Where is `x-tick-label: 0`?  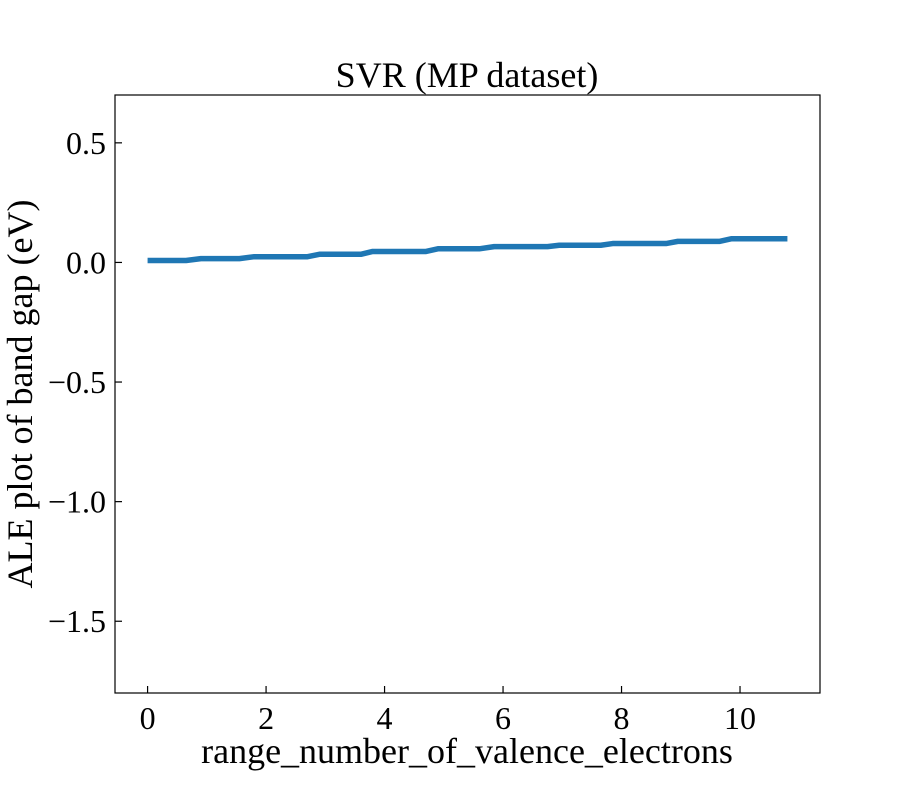
x-tick-label: 0 is located at coordinates (148, 718).